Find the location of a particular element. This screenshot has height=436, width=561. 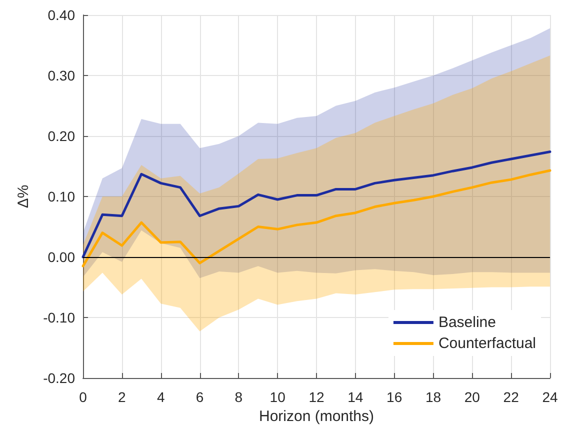

legend-label: Counterfactual is located at coordinates (487, 343).